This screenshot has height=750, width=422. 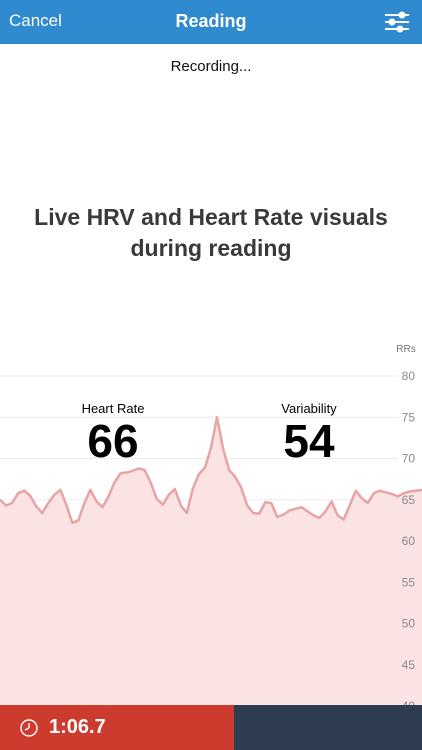 What do you see at coordinates (35, 20) in the screenshot?
I see `cancel-button: Cancel` at bounding box center [35, 20].